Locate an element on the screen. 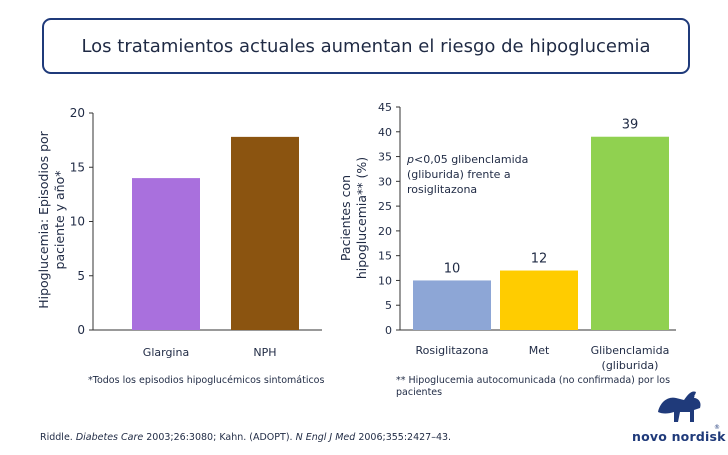 This screenshot has height=455, width=728. category-label: Glibenclamida is located at coordinates (630, 350).